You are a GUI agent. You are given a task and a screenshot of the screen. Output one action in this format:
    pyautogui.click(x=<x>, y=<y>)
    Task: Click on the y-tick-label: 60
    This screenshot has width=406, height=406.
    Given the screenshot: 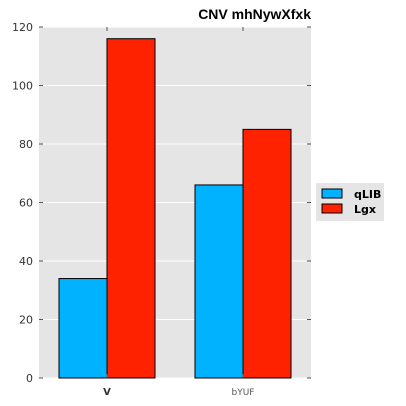 What is the action you would take?
    pyautogui.click(x=26, y=203)
    